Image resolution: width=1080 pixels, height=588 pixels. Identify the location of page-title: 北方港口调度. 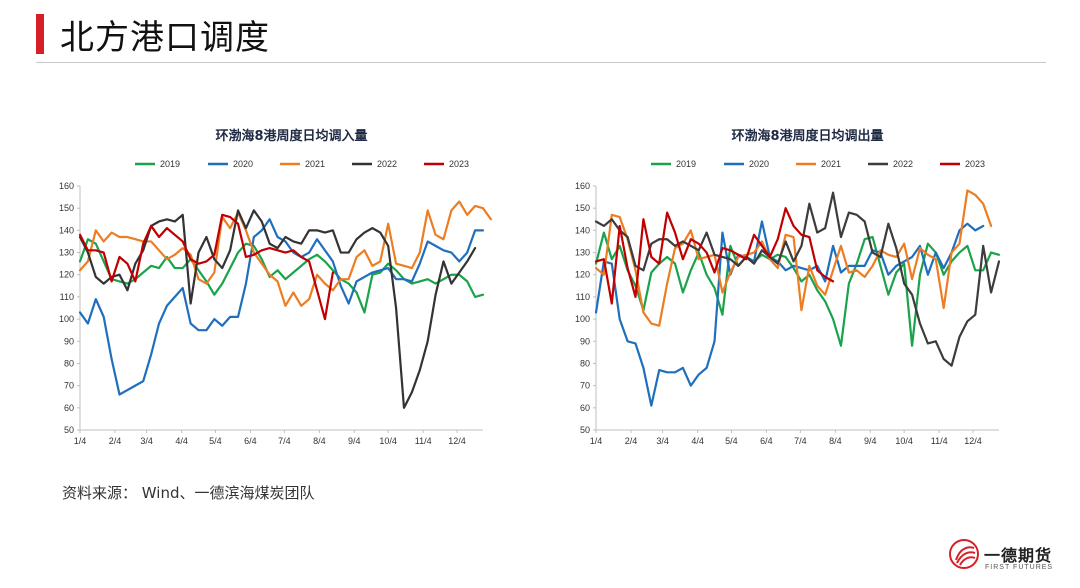
(165, 38).